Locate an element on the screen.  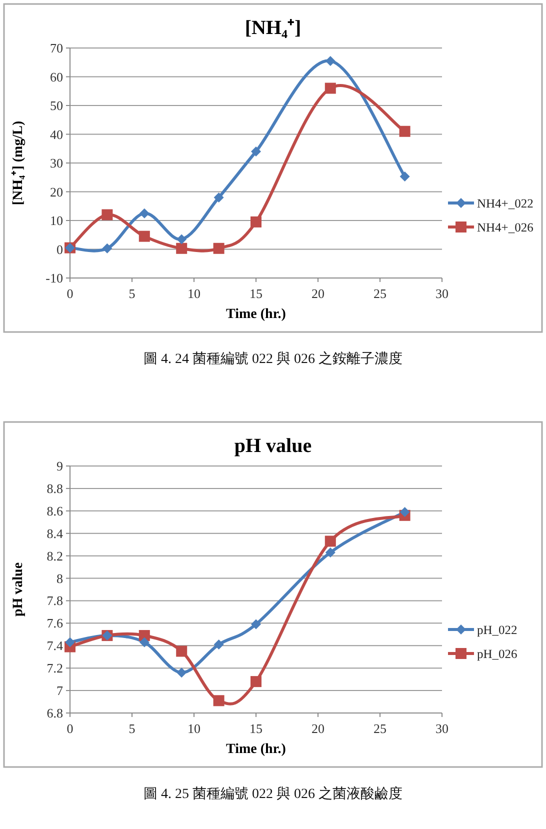
y-tick-label: 7 is located at coordinates (60, 690).